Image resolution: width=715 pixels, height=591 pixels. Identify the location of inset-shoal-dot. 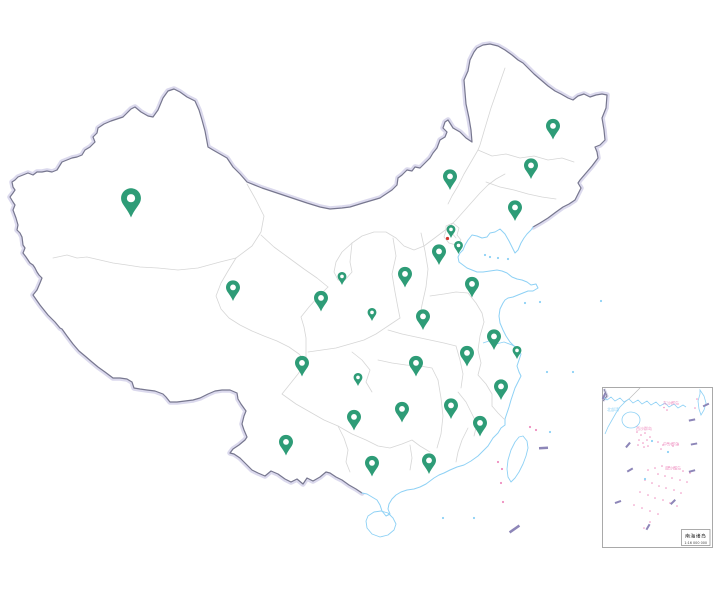
(652, 441).